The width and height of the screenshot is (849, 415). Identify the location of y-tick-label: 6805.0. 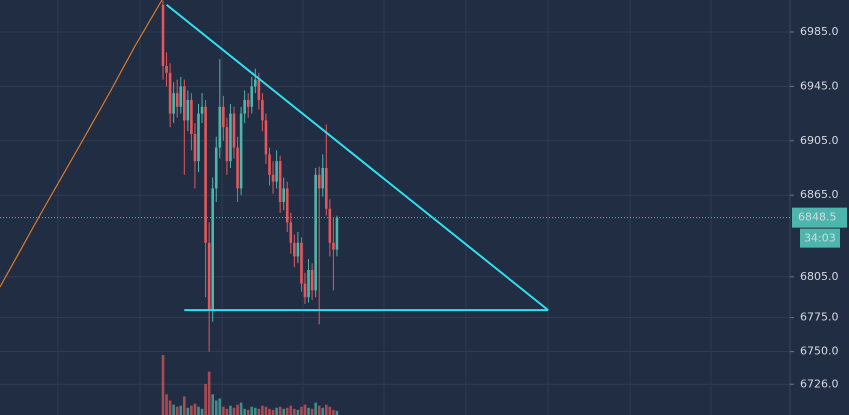
(819, 276).